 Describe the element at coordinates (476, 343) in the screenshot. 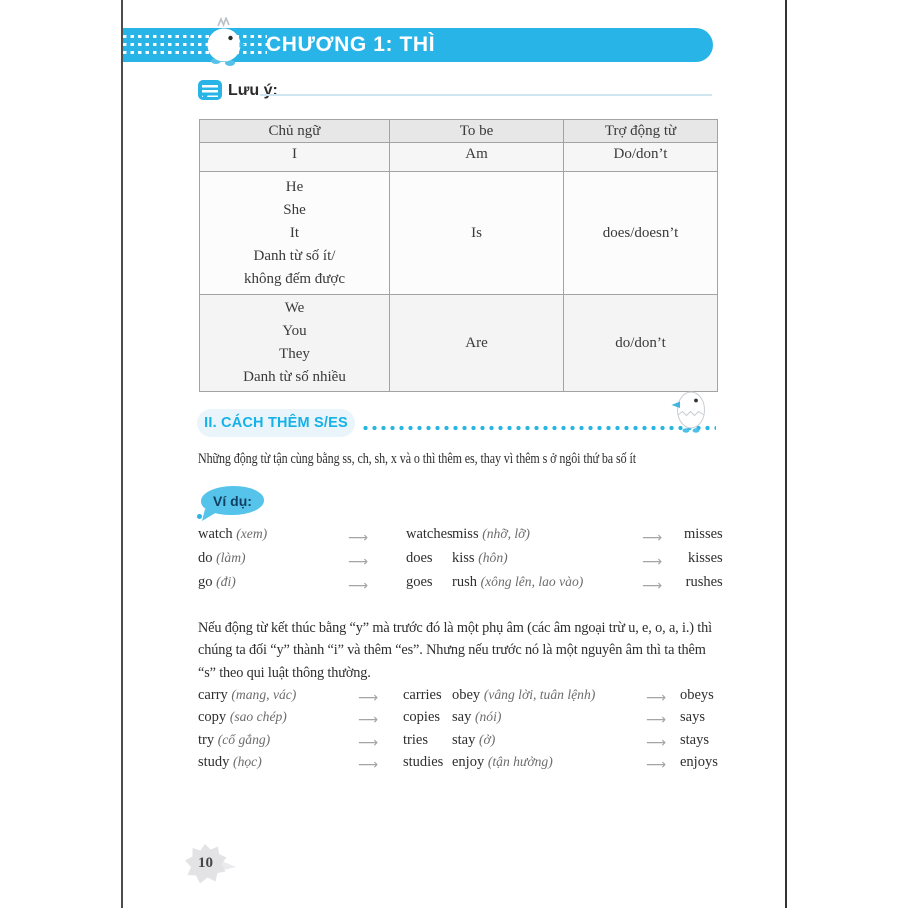

I see `cell-tobe: Are` at that location.